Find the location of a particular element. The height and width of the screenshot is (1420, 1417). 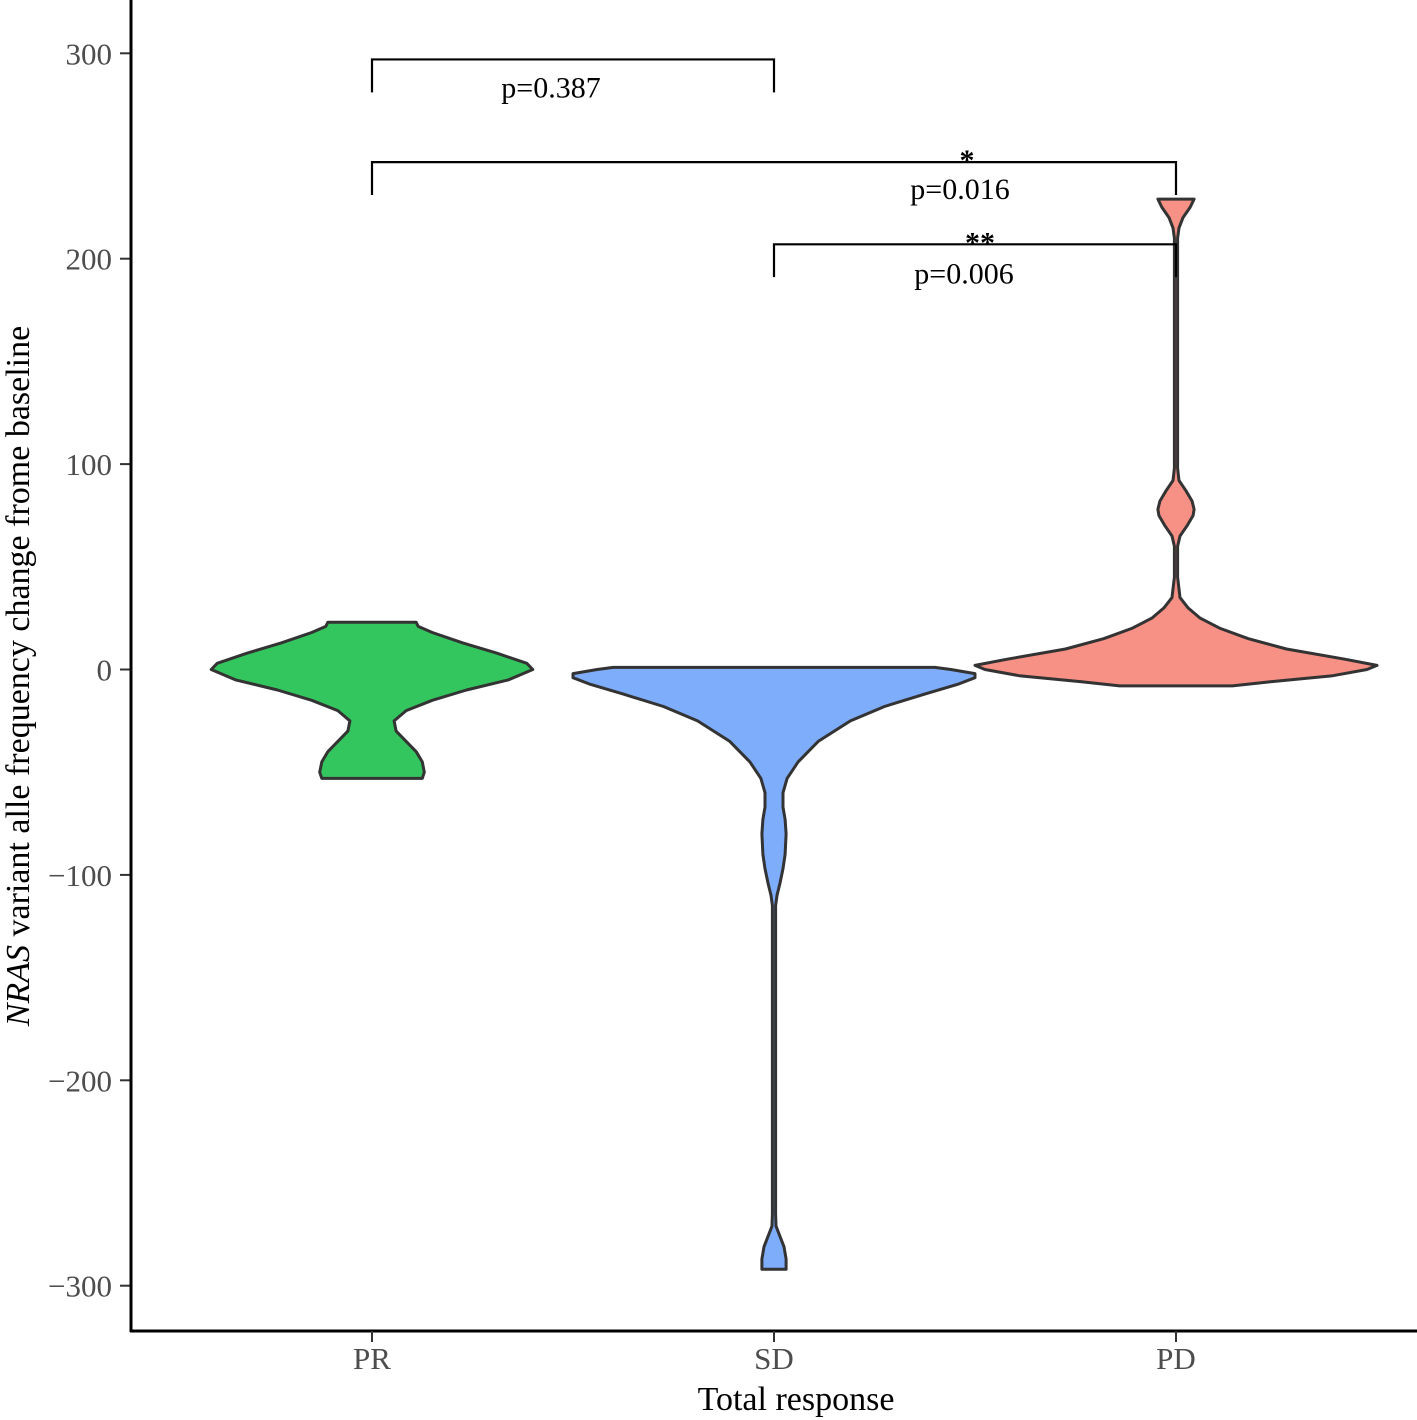

y-tick-label: 200 is located at coordinates (89, 259).